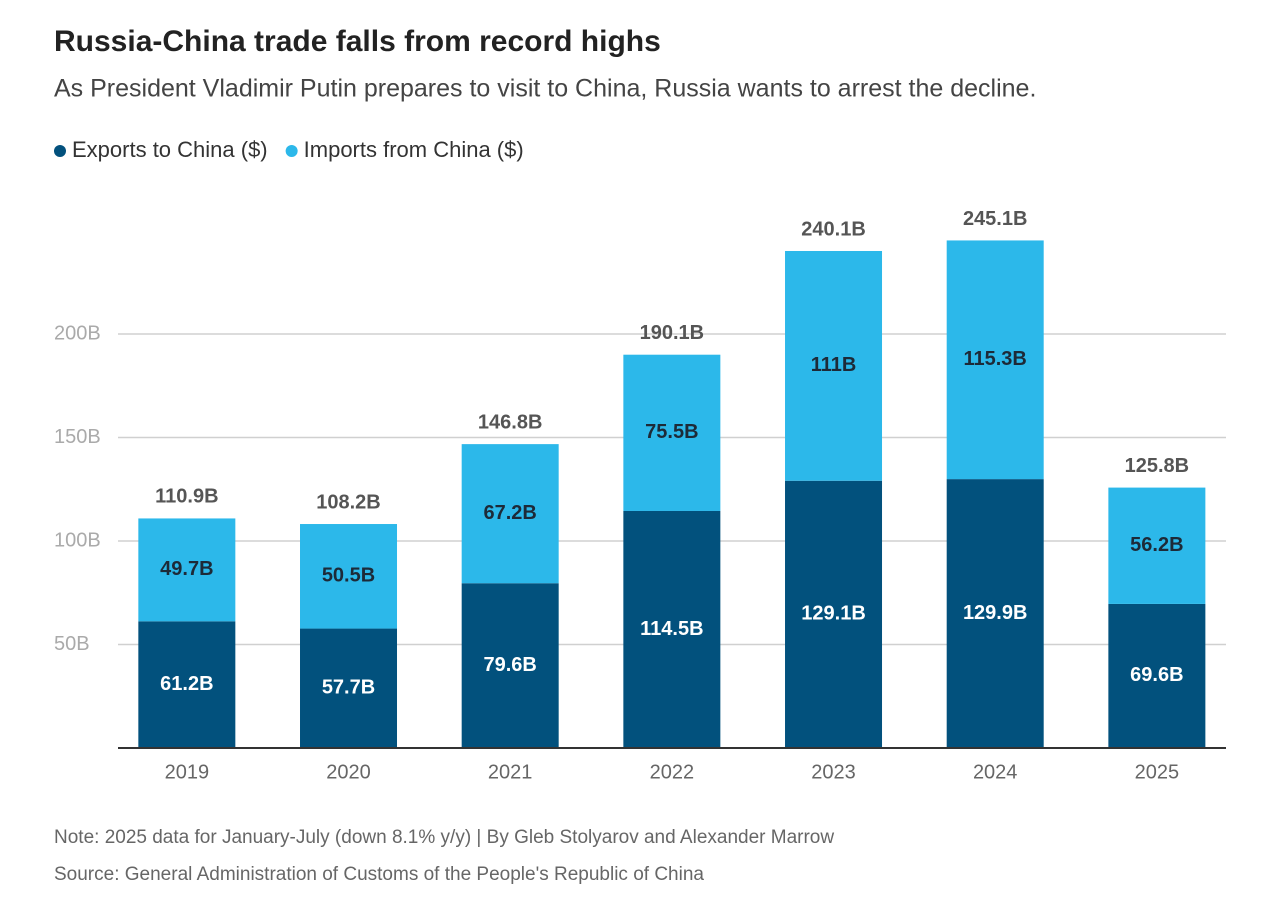 The image size is (1280, 897). I want to click on value-label: 111B, so click(834, 365).